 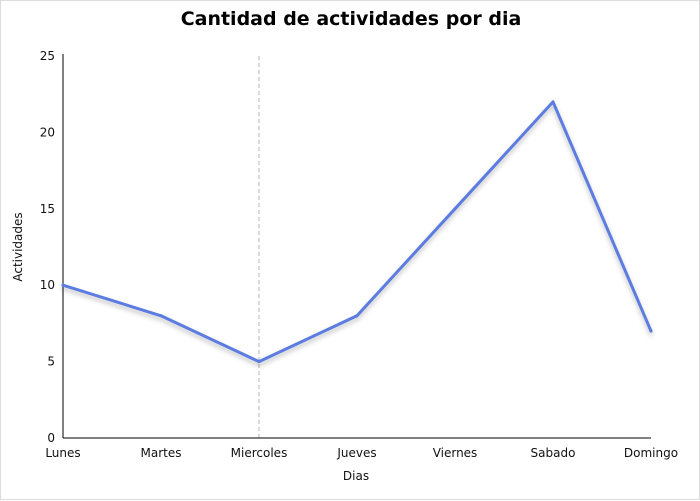 I want to click on x-tick-label: Lunes, so click(x=62, y=453).